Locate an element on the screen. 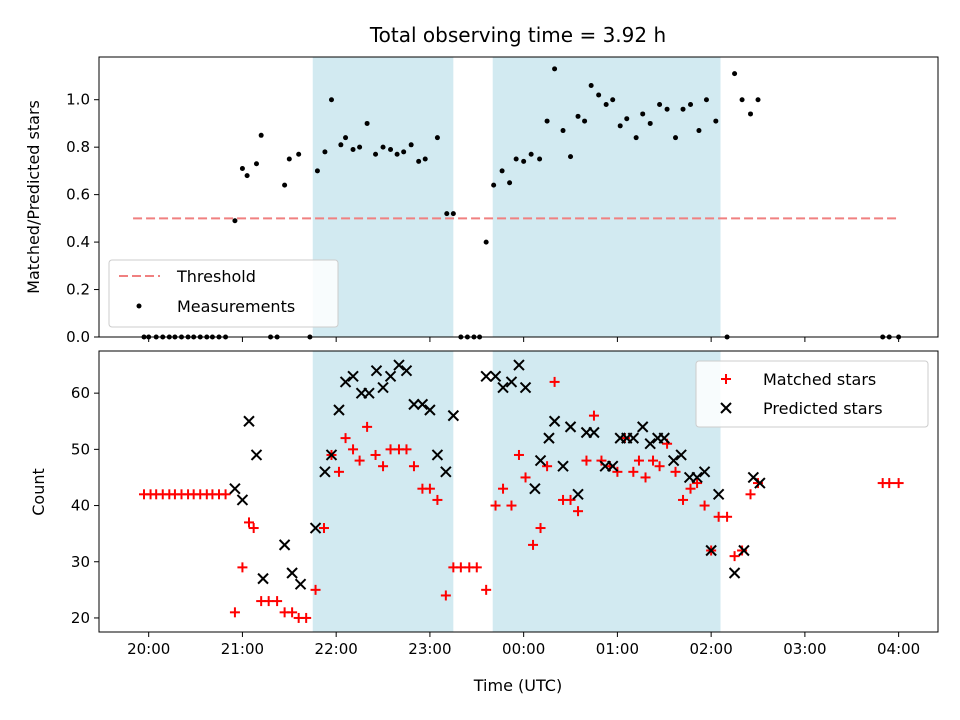 The image size is (960, 720). y-tick-label: 60 is located at coordinates (80, 393).